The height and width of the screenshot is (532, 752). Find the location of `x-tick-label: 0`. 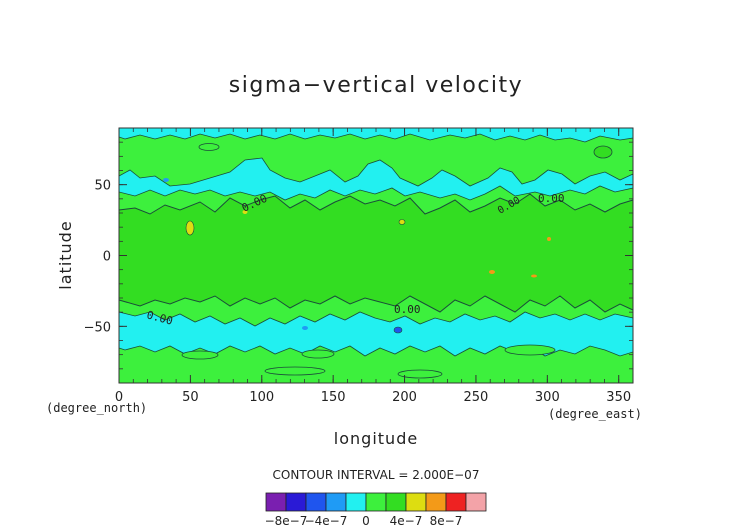

x-tick-label: 0 is located at coordinates (119, 397).